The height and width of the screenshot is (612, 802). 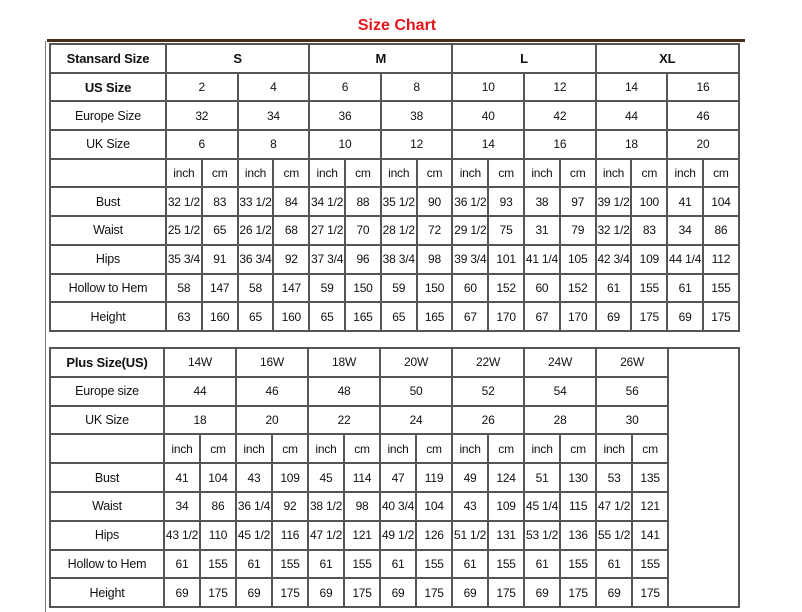 What do you see at coordinates (649, 230) in the screenshot?
I see `measurement-value: 83` at bounding box center [649, 230].